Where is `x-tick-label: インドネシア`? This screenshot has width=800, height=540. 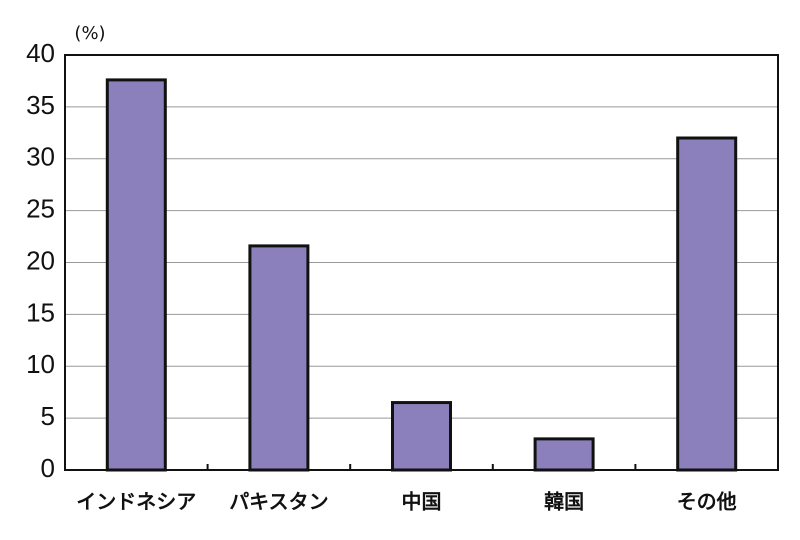
x-tick-label: インドネシア is located at coordinates (136, 502).